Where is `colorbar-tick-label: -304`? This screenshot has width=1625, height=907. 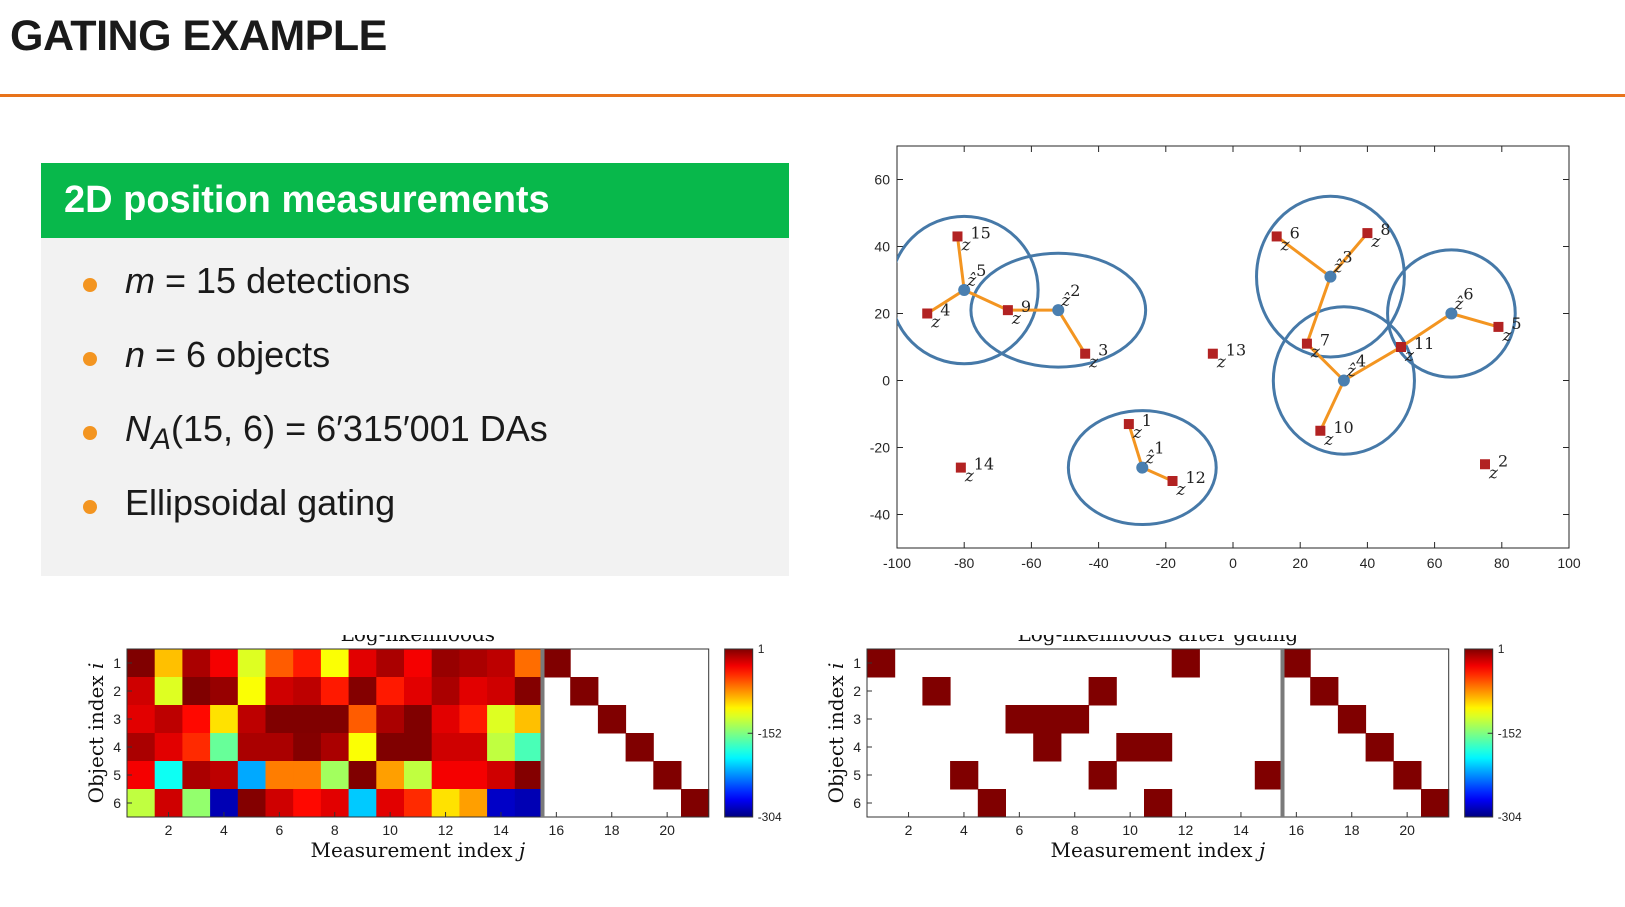
colorbar-tick-label: -304 is located at coordinates (770, 817).